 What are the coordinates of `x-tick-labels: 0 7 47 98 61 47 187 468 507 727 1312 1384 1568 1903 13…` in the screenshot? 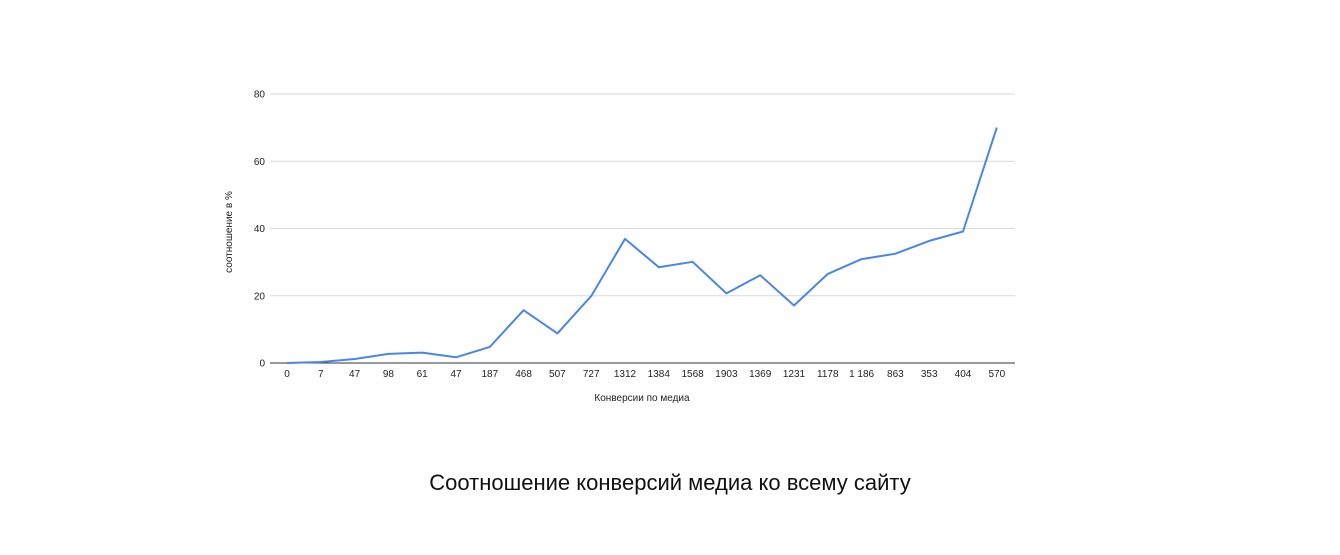 It's located at (644, 374).